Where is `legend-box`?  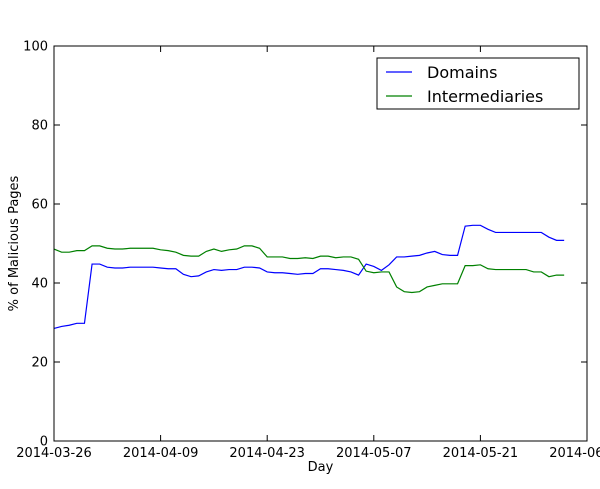
legend-box is located at coordinates (478, 83).